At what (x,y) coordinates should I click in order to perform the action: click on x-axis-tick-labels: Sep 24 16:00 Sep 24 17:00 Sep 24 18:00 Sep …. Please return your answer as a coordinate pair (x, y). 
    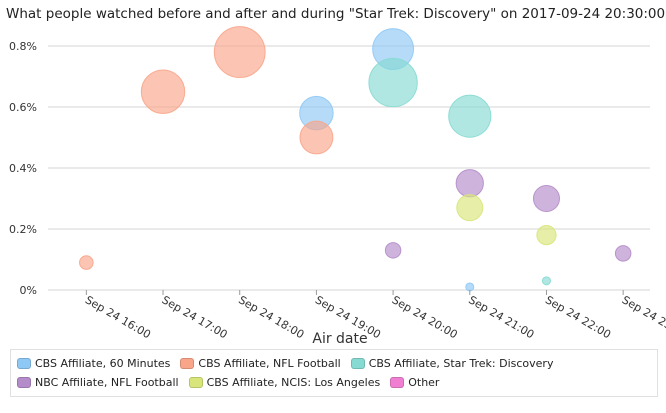
    Looking at the image, I should click on (374, 315).